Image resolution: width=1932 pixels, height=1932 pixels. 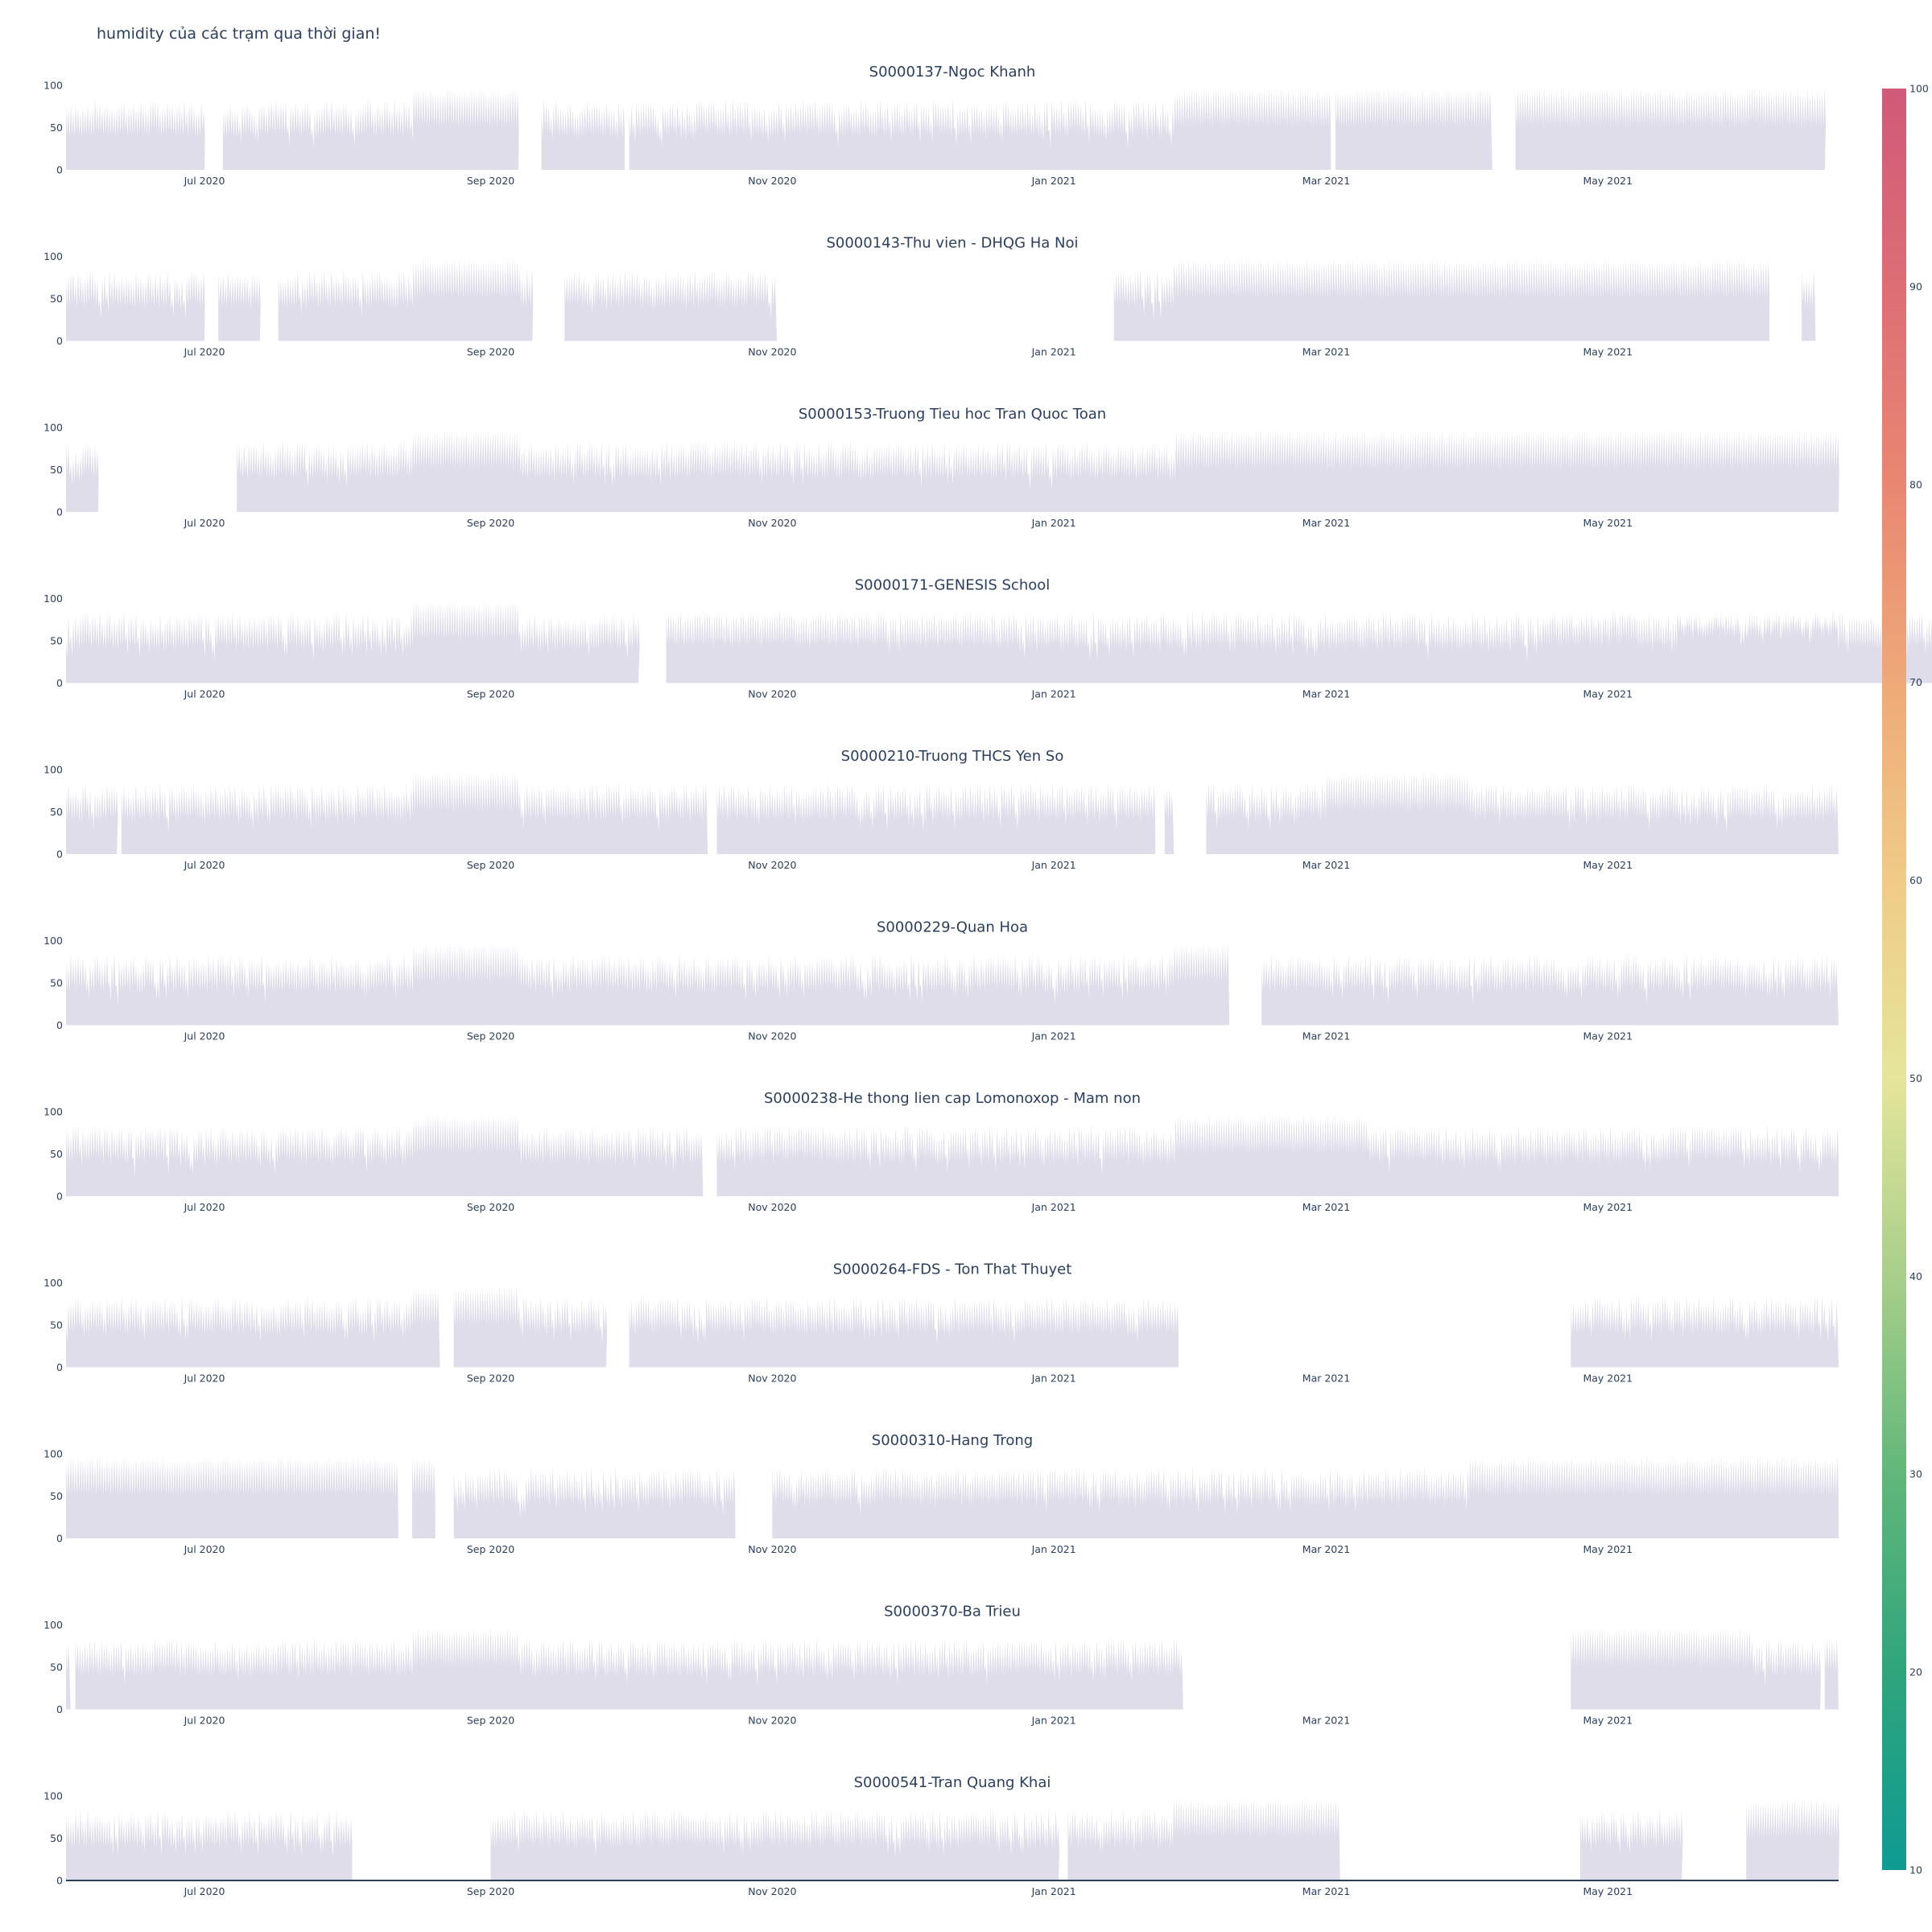 What do you see at coordinates (952, 1440) in the screenshot?
I see `panel-title: S0000310-Hang Trong` at bounding box center [952, 1440].